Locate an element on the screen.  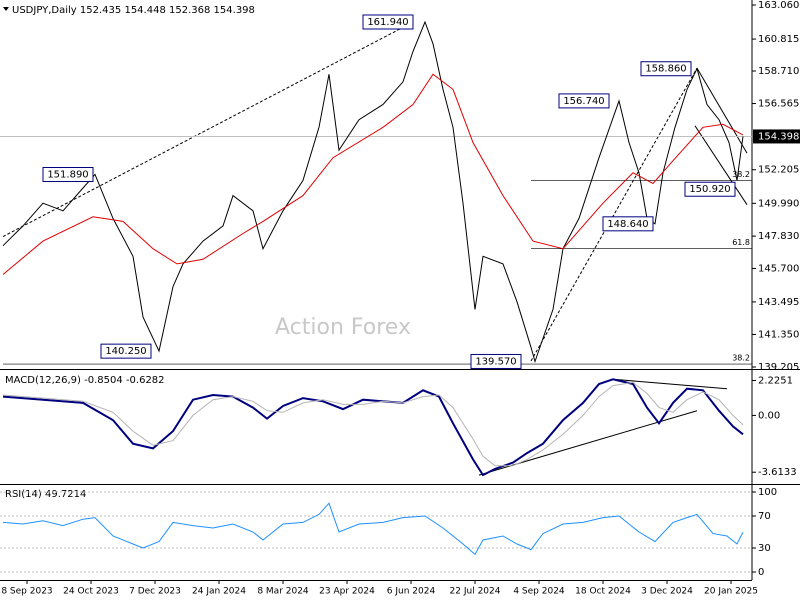
y-tick-label: 2.2251 is located at coordinates (775, 380).